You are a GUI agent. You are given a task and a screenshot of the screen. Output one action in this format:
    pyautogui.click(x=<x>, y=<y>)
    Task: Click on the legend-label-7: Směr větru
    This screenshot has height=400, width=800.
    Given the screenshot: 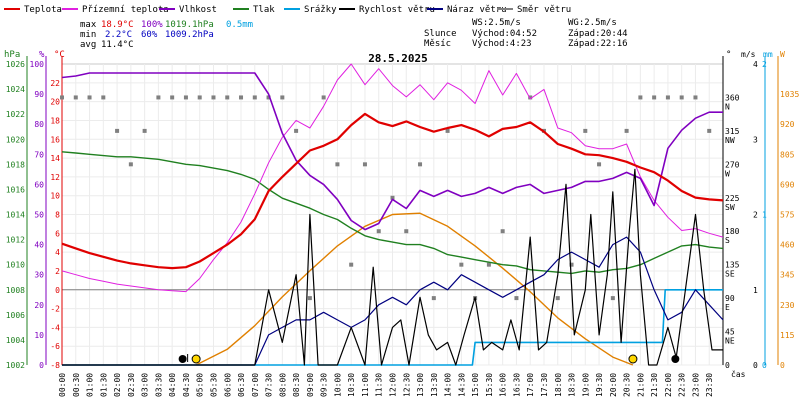 What is the action you would take?
    pyautogui.click(x=544, y=10)
    